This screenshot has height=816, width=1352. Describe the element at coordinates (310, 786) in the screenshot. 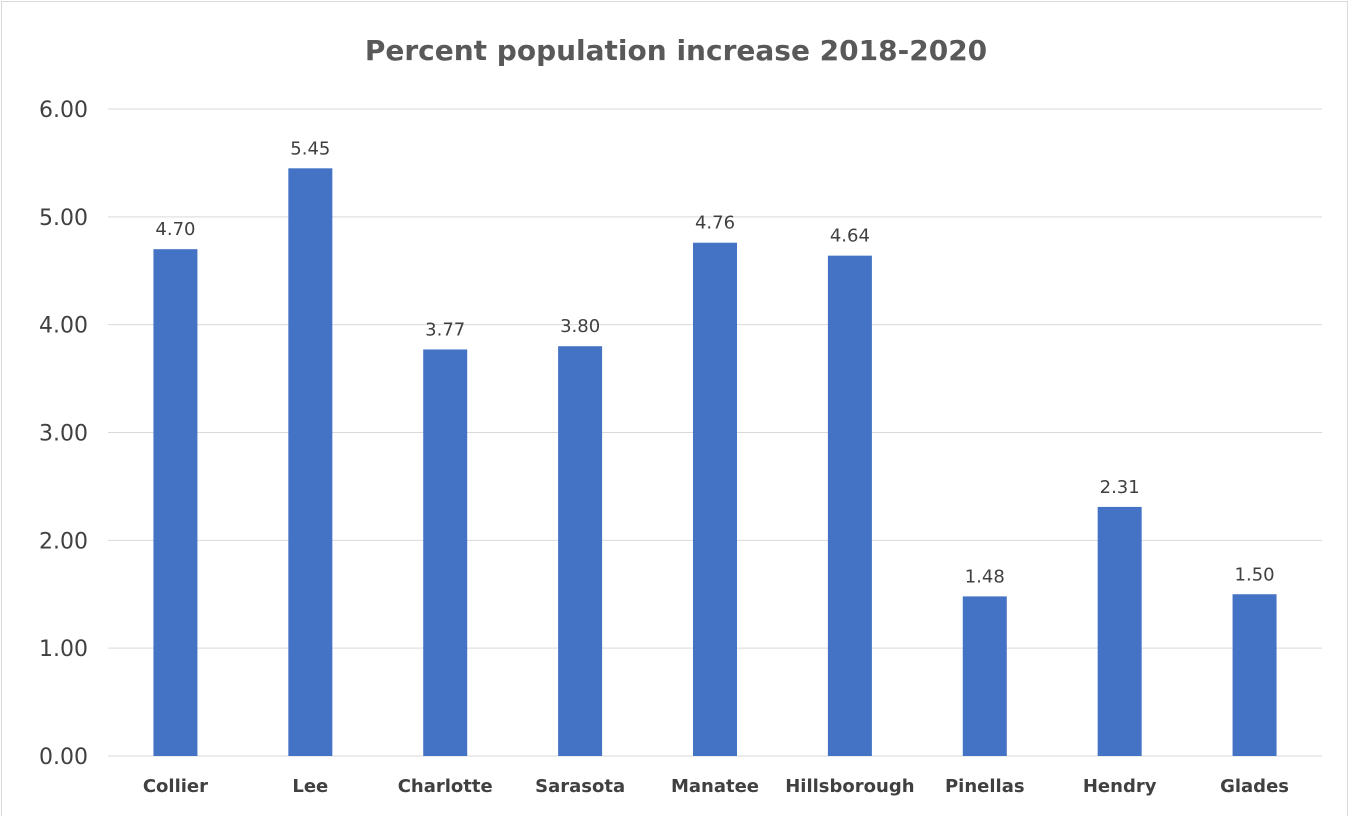

I see `category-label-lee: Lee` at that location.